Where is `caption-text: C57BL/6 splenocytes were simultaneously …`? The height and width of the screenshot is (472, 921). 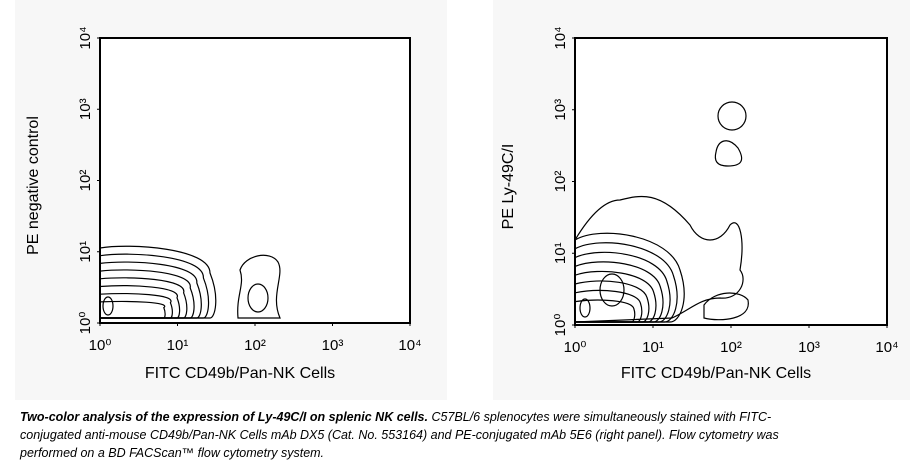 caption-text: C57BL/6 splenocytes were simultaneously … is located at coordinates (399, 435).